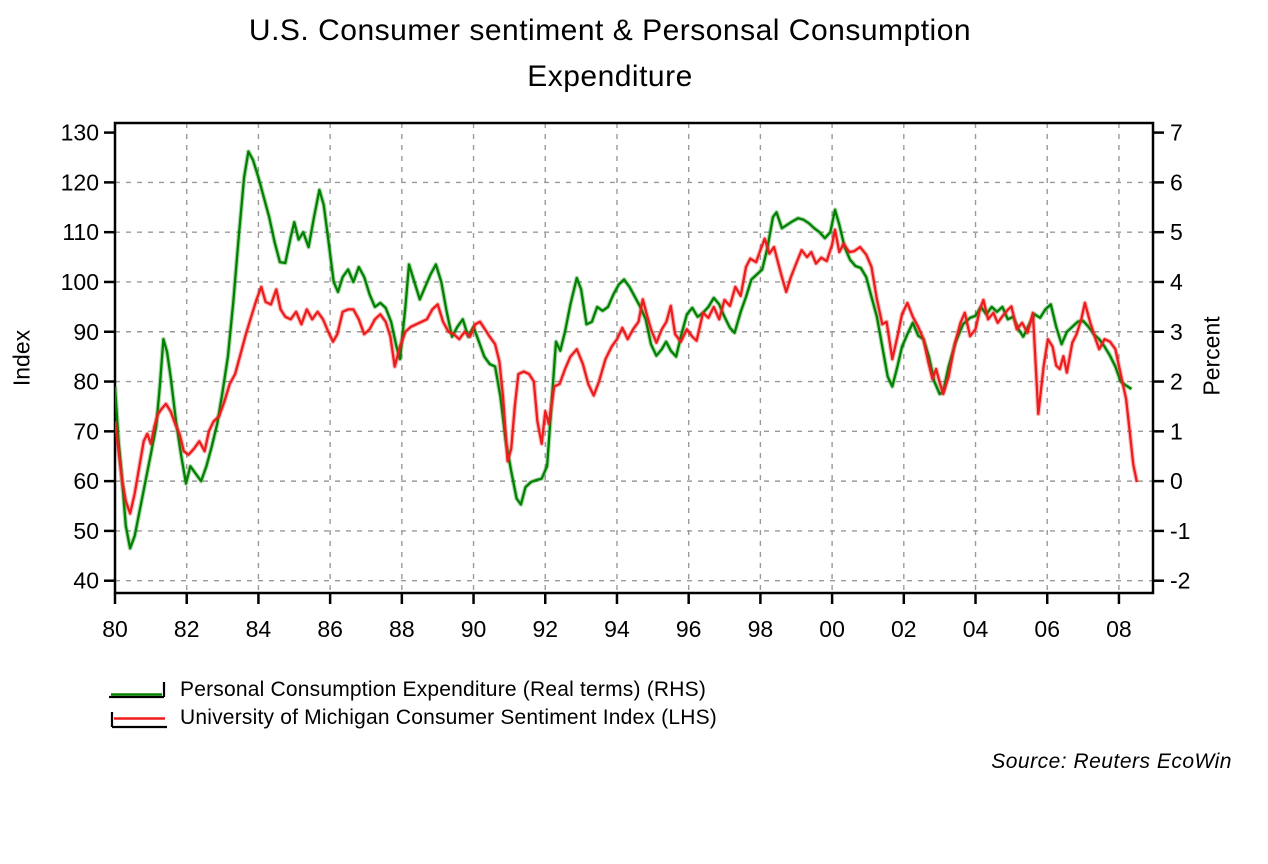  Describe the element at coordinates (832, 629) in the screenshot. I see `x-axis-tick-label: 00` at that location.